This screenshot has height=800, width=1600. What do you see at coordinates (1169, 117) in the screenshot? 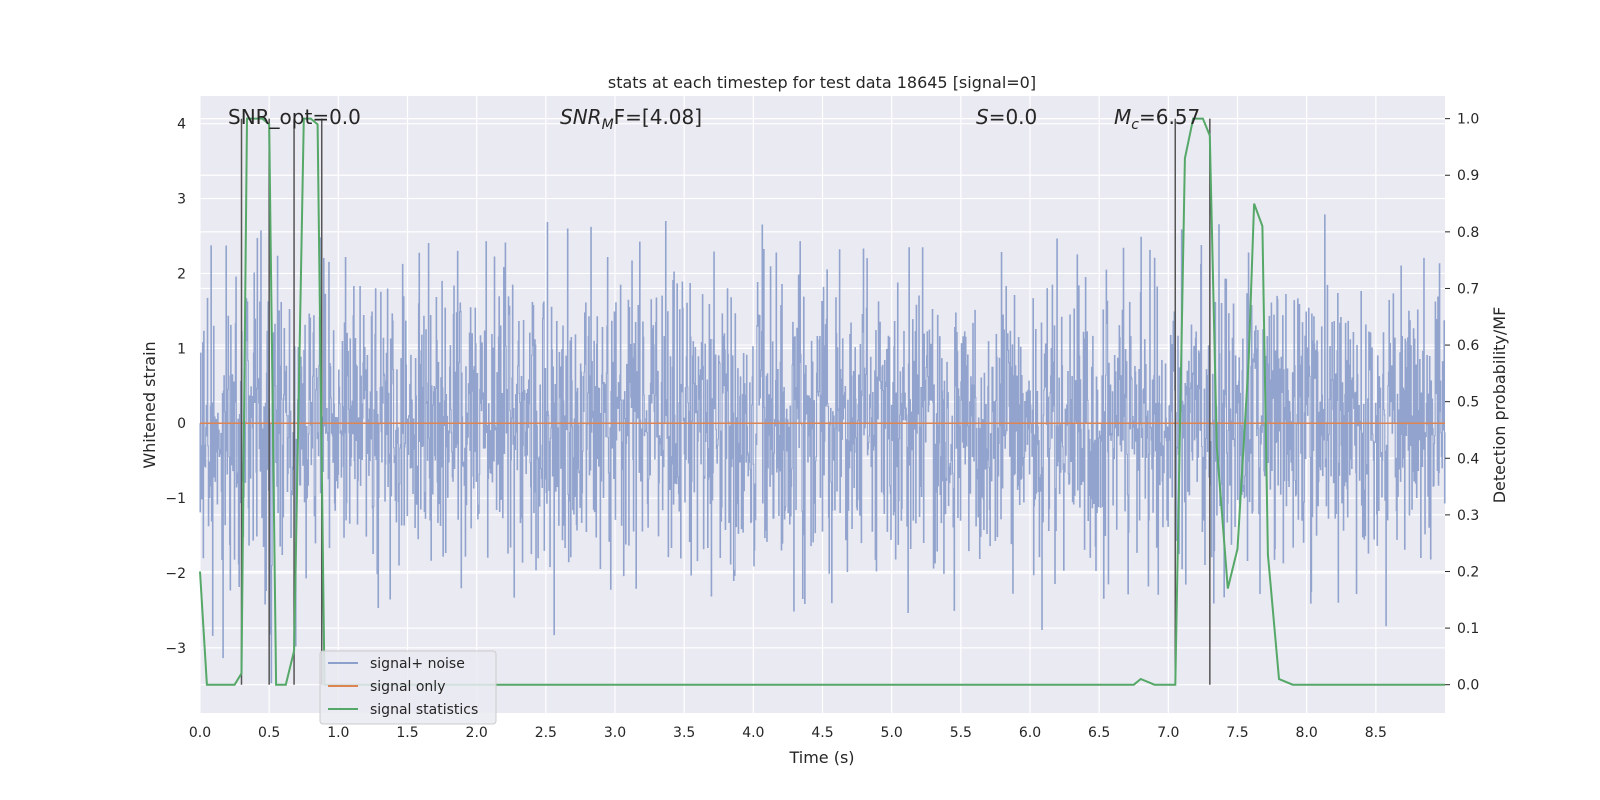
I see `annotation-mc-tail: =6.57` at bounding box center [1169, 117].